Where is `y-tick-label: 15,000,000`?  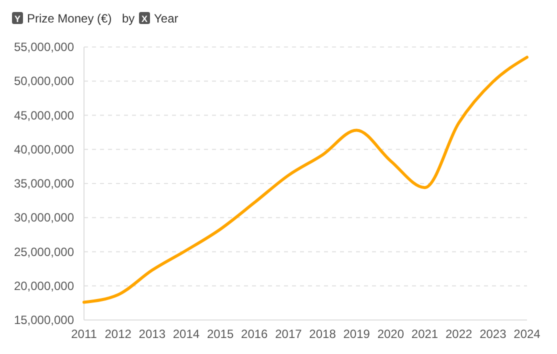 y-tick-label: 15,000,000 is located at coordinates (44, 320).